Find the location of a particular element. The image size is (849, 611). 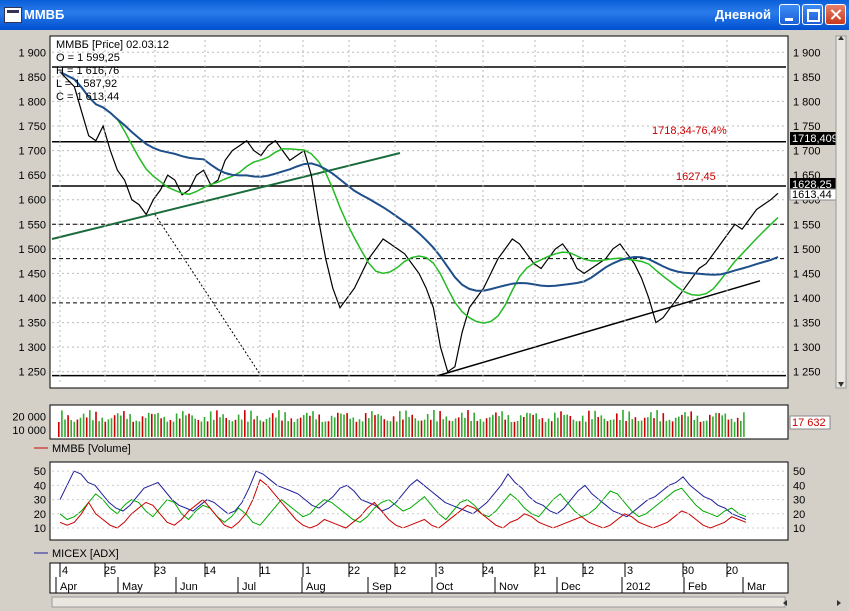

scroll-right-icon is located at coordinates (839, 603).